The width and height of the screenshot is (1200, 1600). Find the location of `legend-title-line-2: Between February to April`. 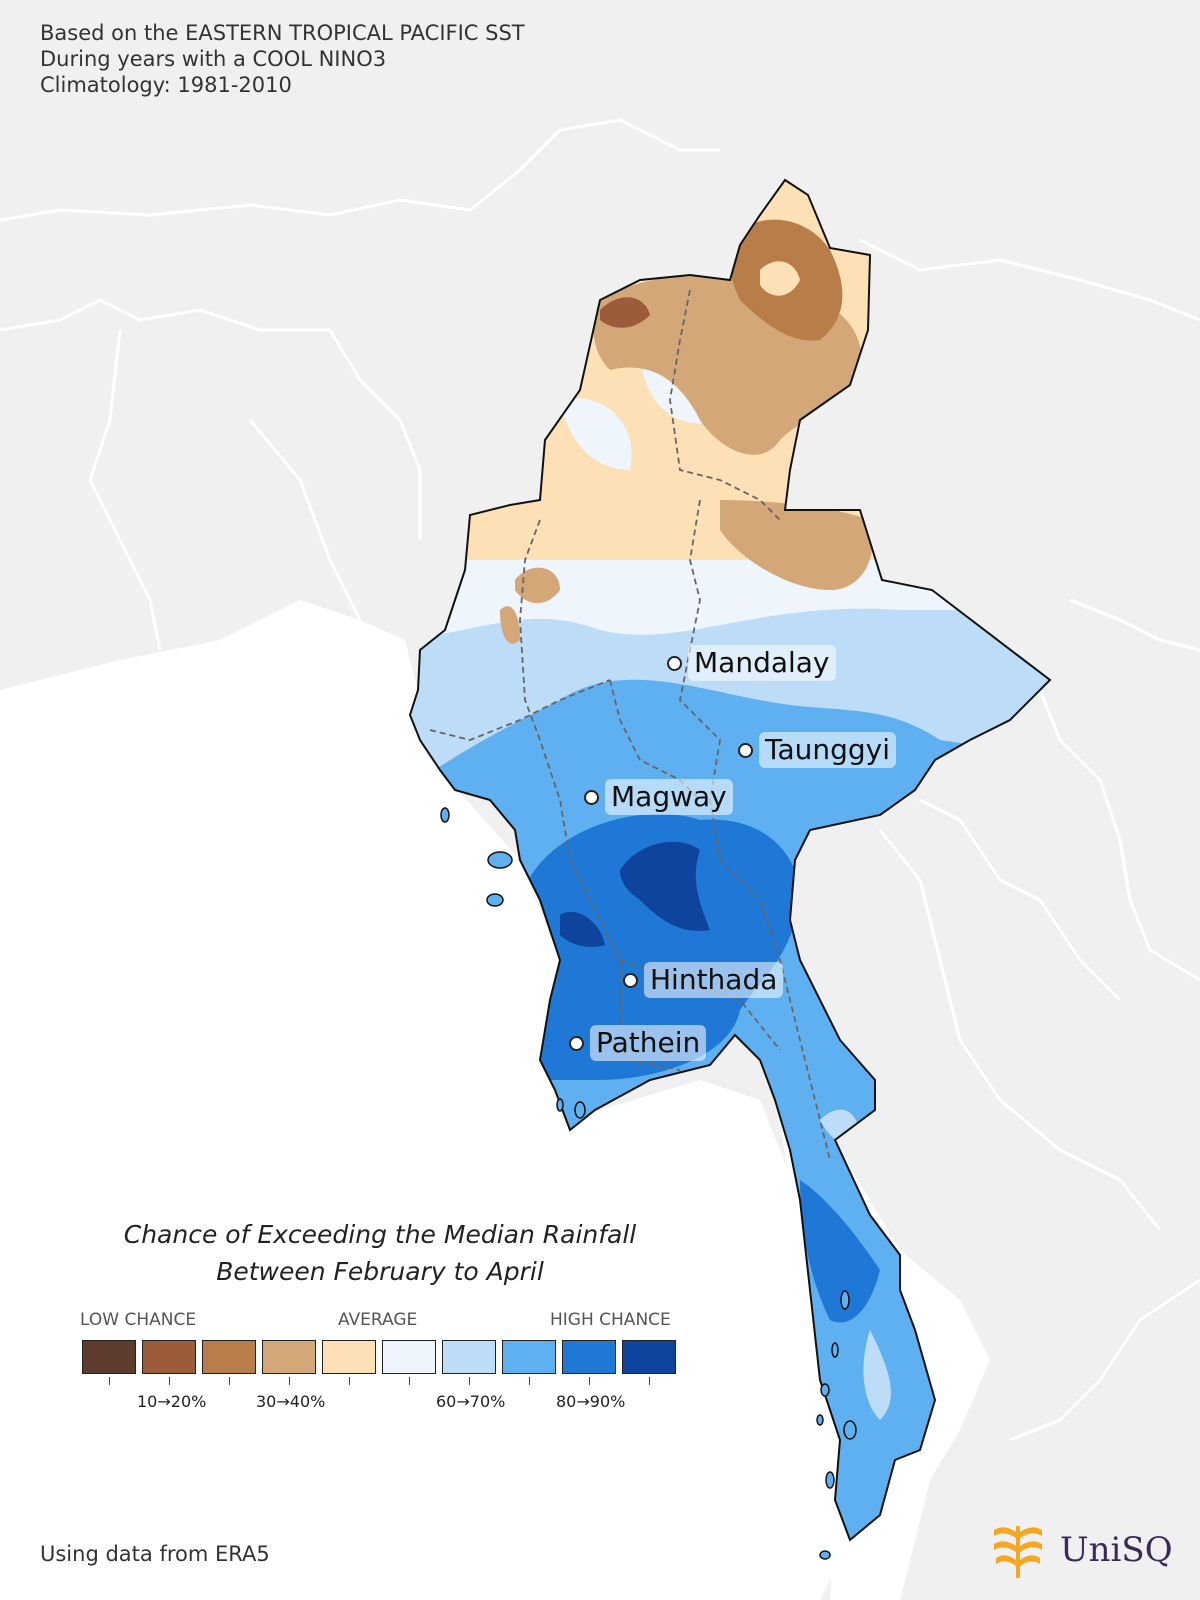

legend-title-line-2: Between February to April is located at coordinates (380, 1271).